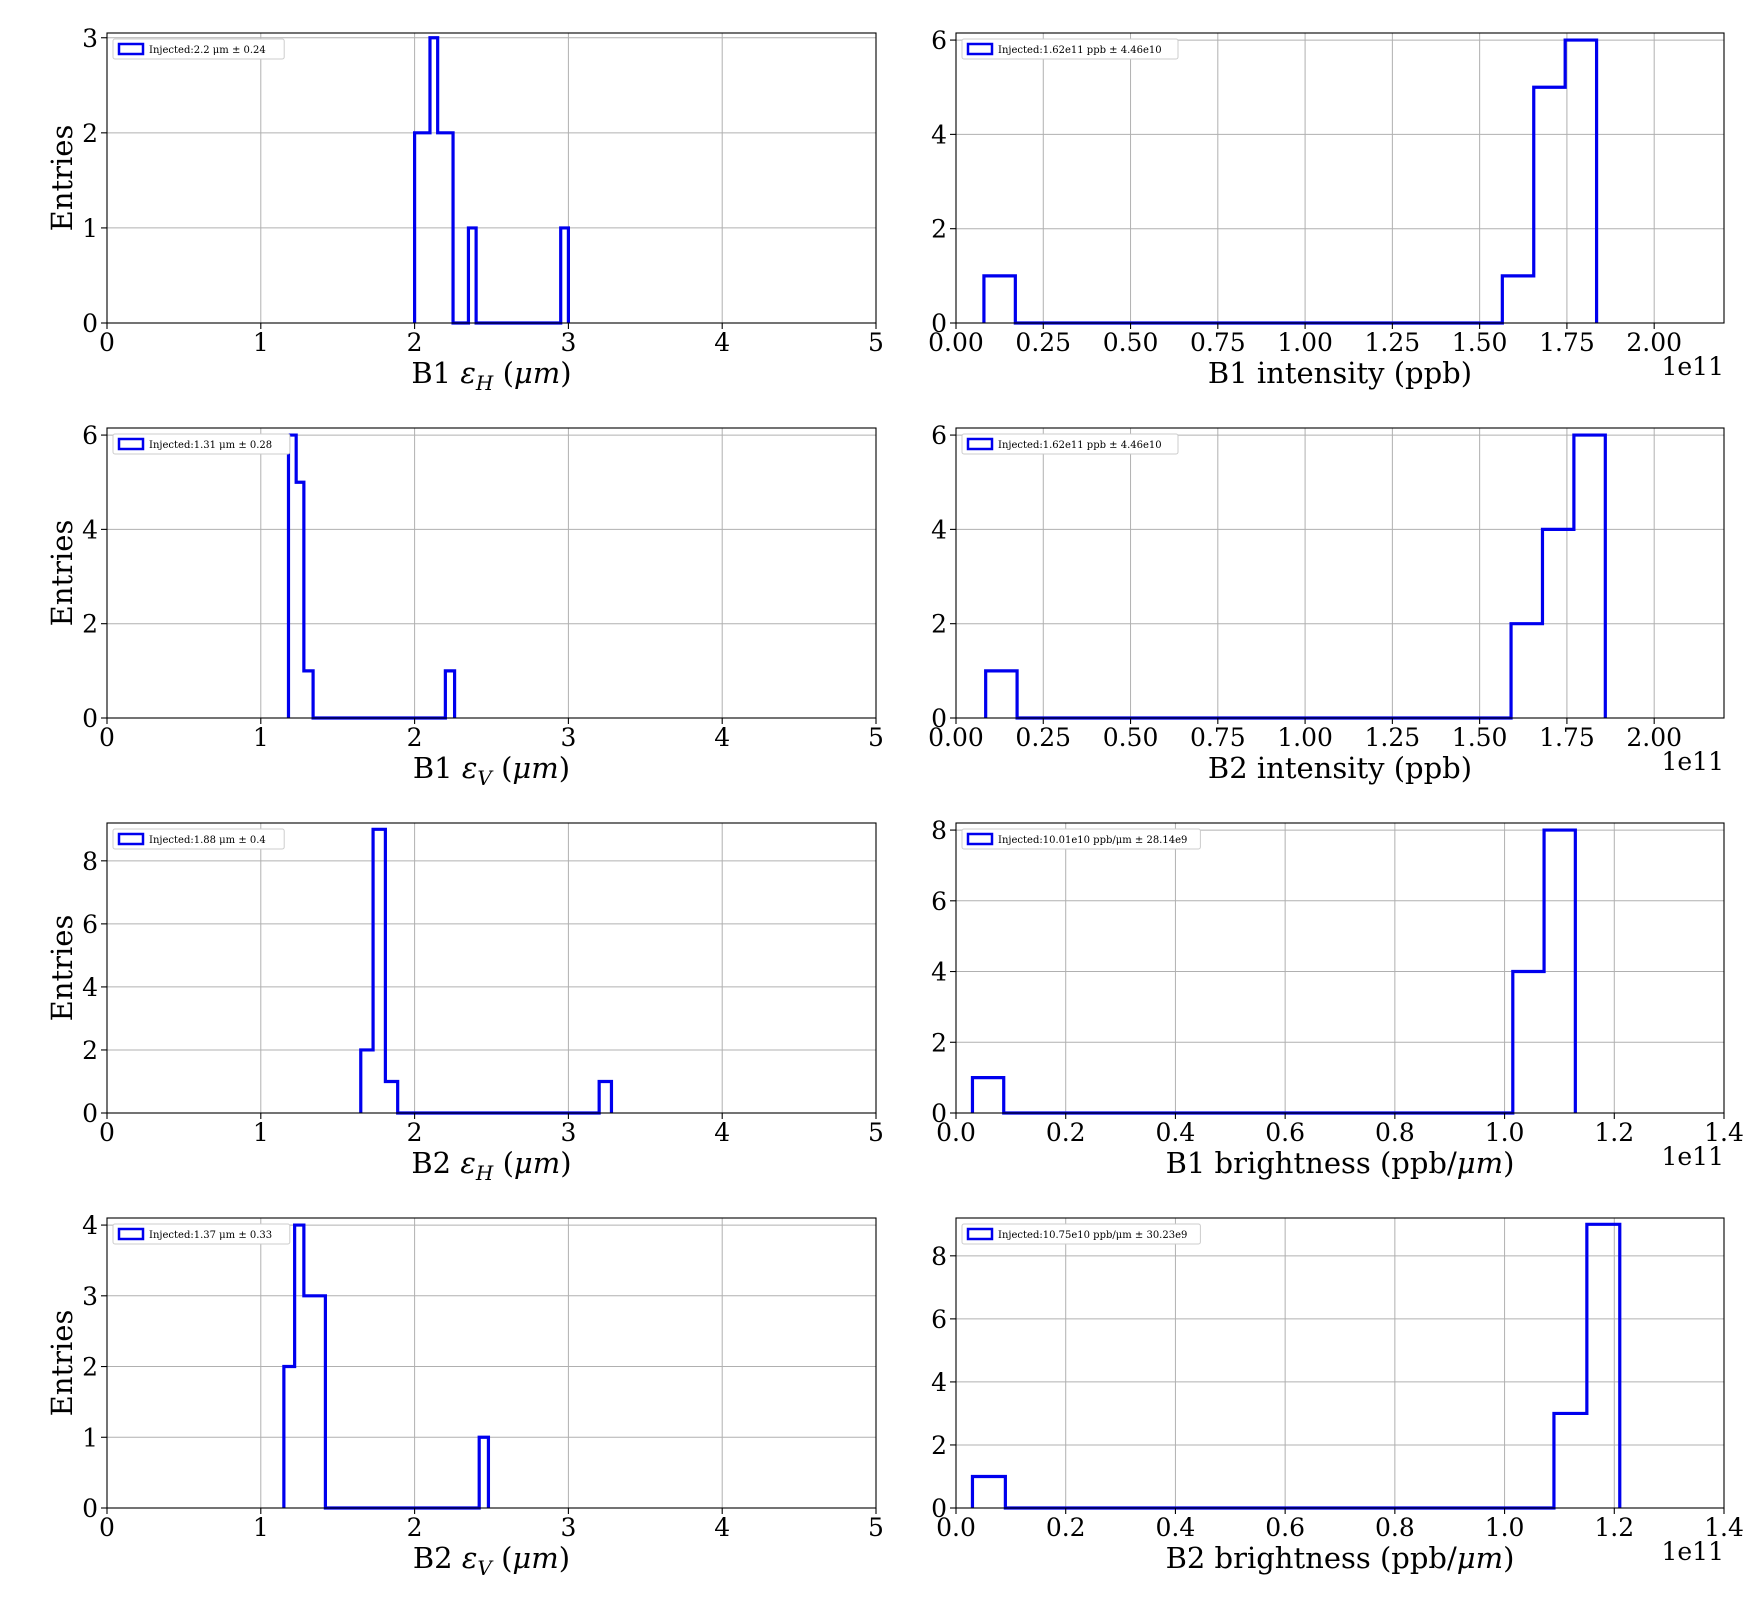  Describe the element at coordinates (90, 1437) in the screenshot. I see `y-tick-label: 1` at that location.